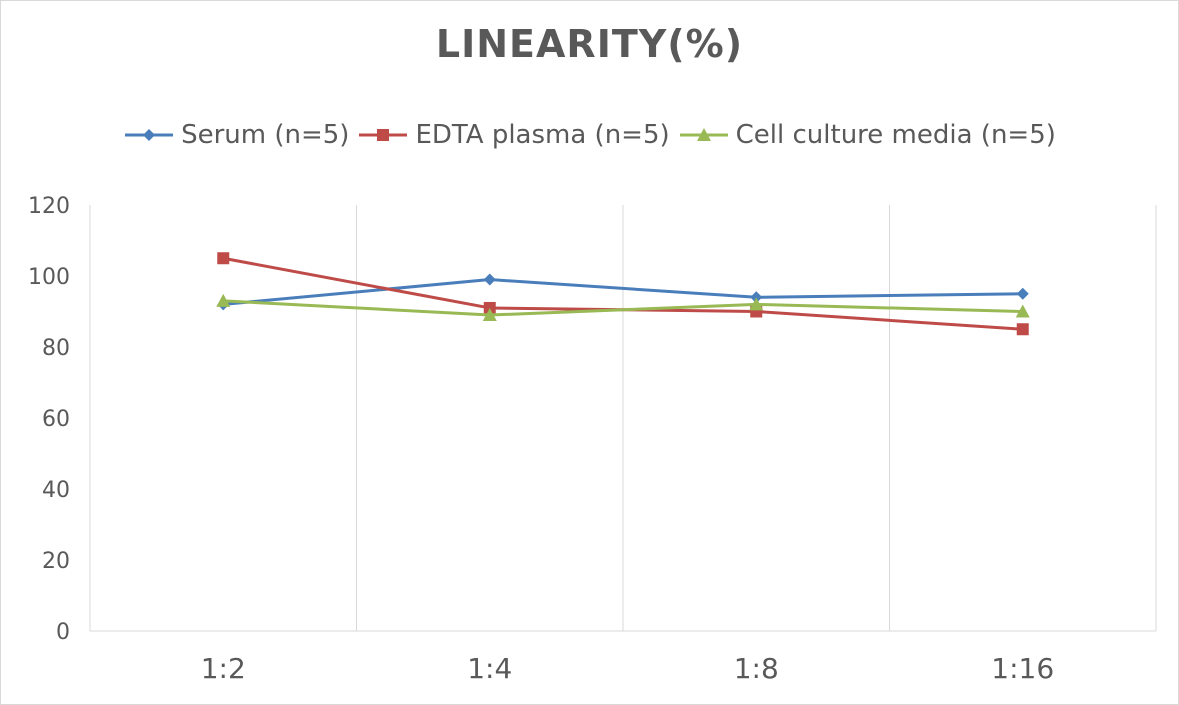 This screenshot has height=705, width=1179. What do you see at coordinates (703, 134) in the screenshot?
I see `legend-marker-cell-culture-media` at bounding box center [703, 134].